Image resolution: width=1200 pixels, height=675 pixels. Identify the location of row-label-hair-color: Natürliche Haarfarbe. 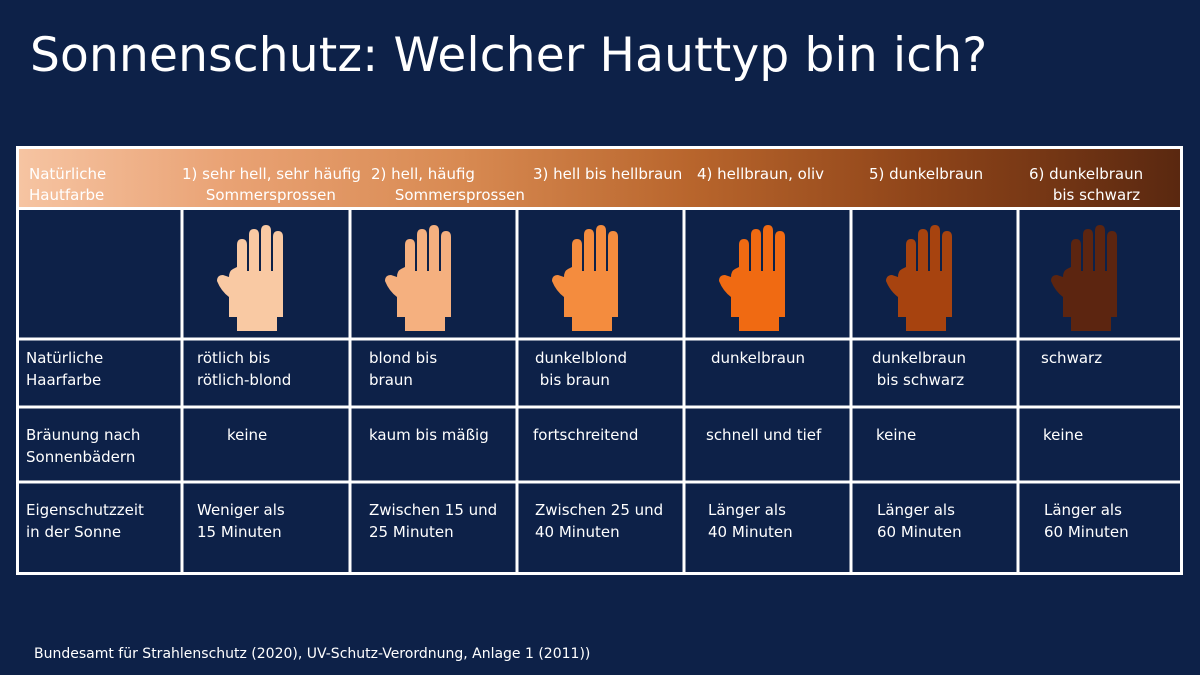
(65, 369).